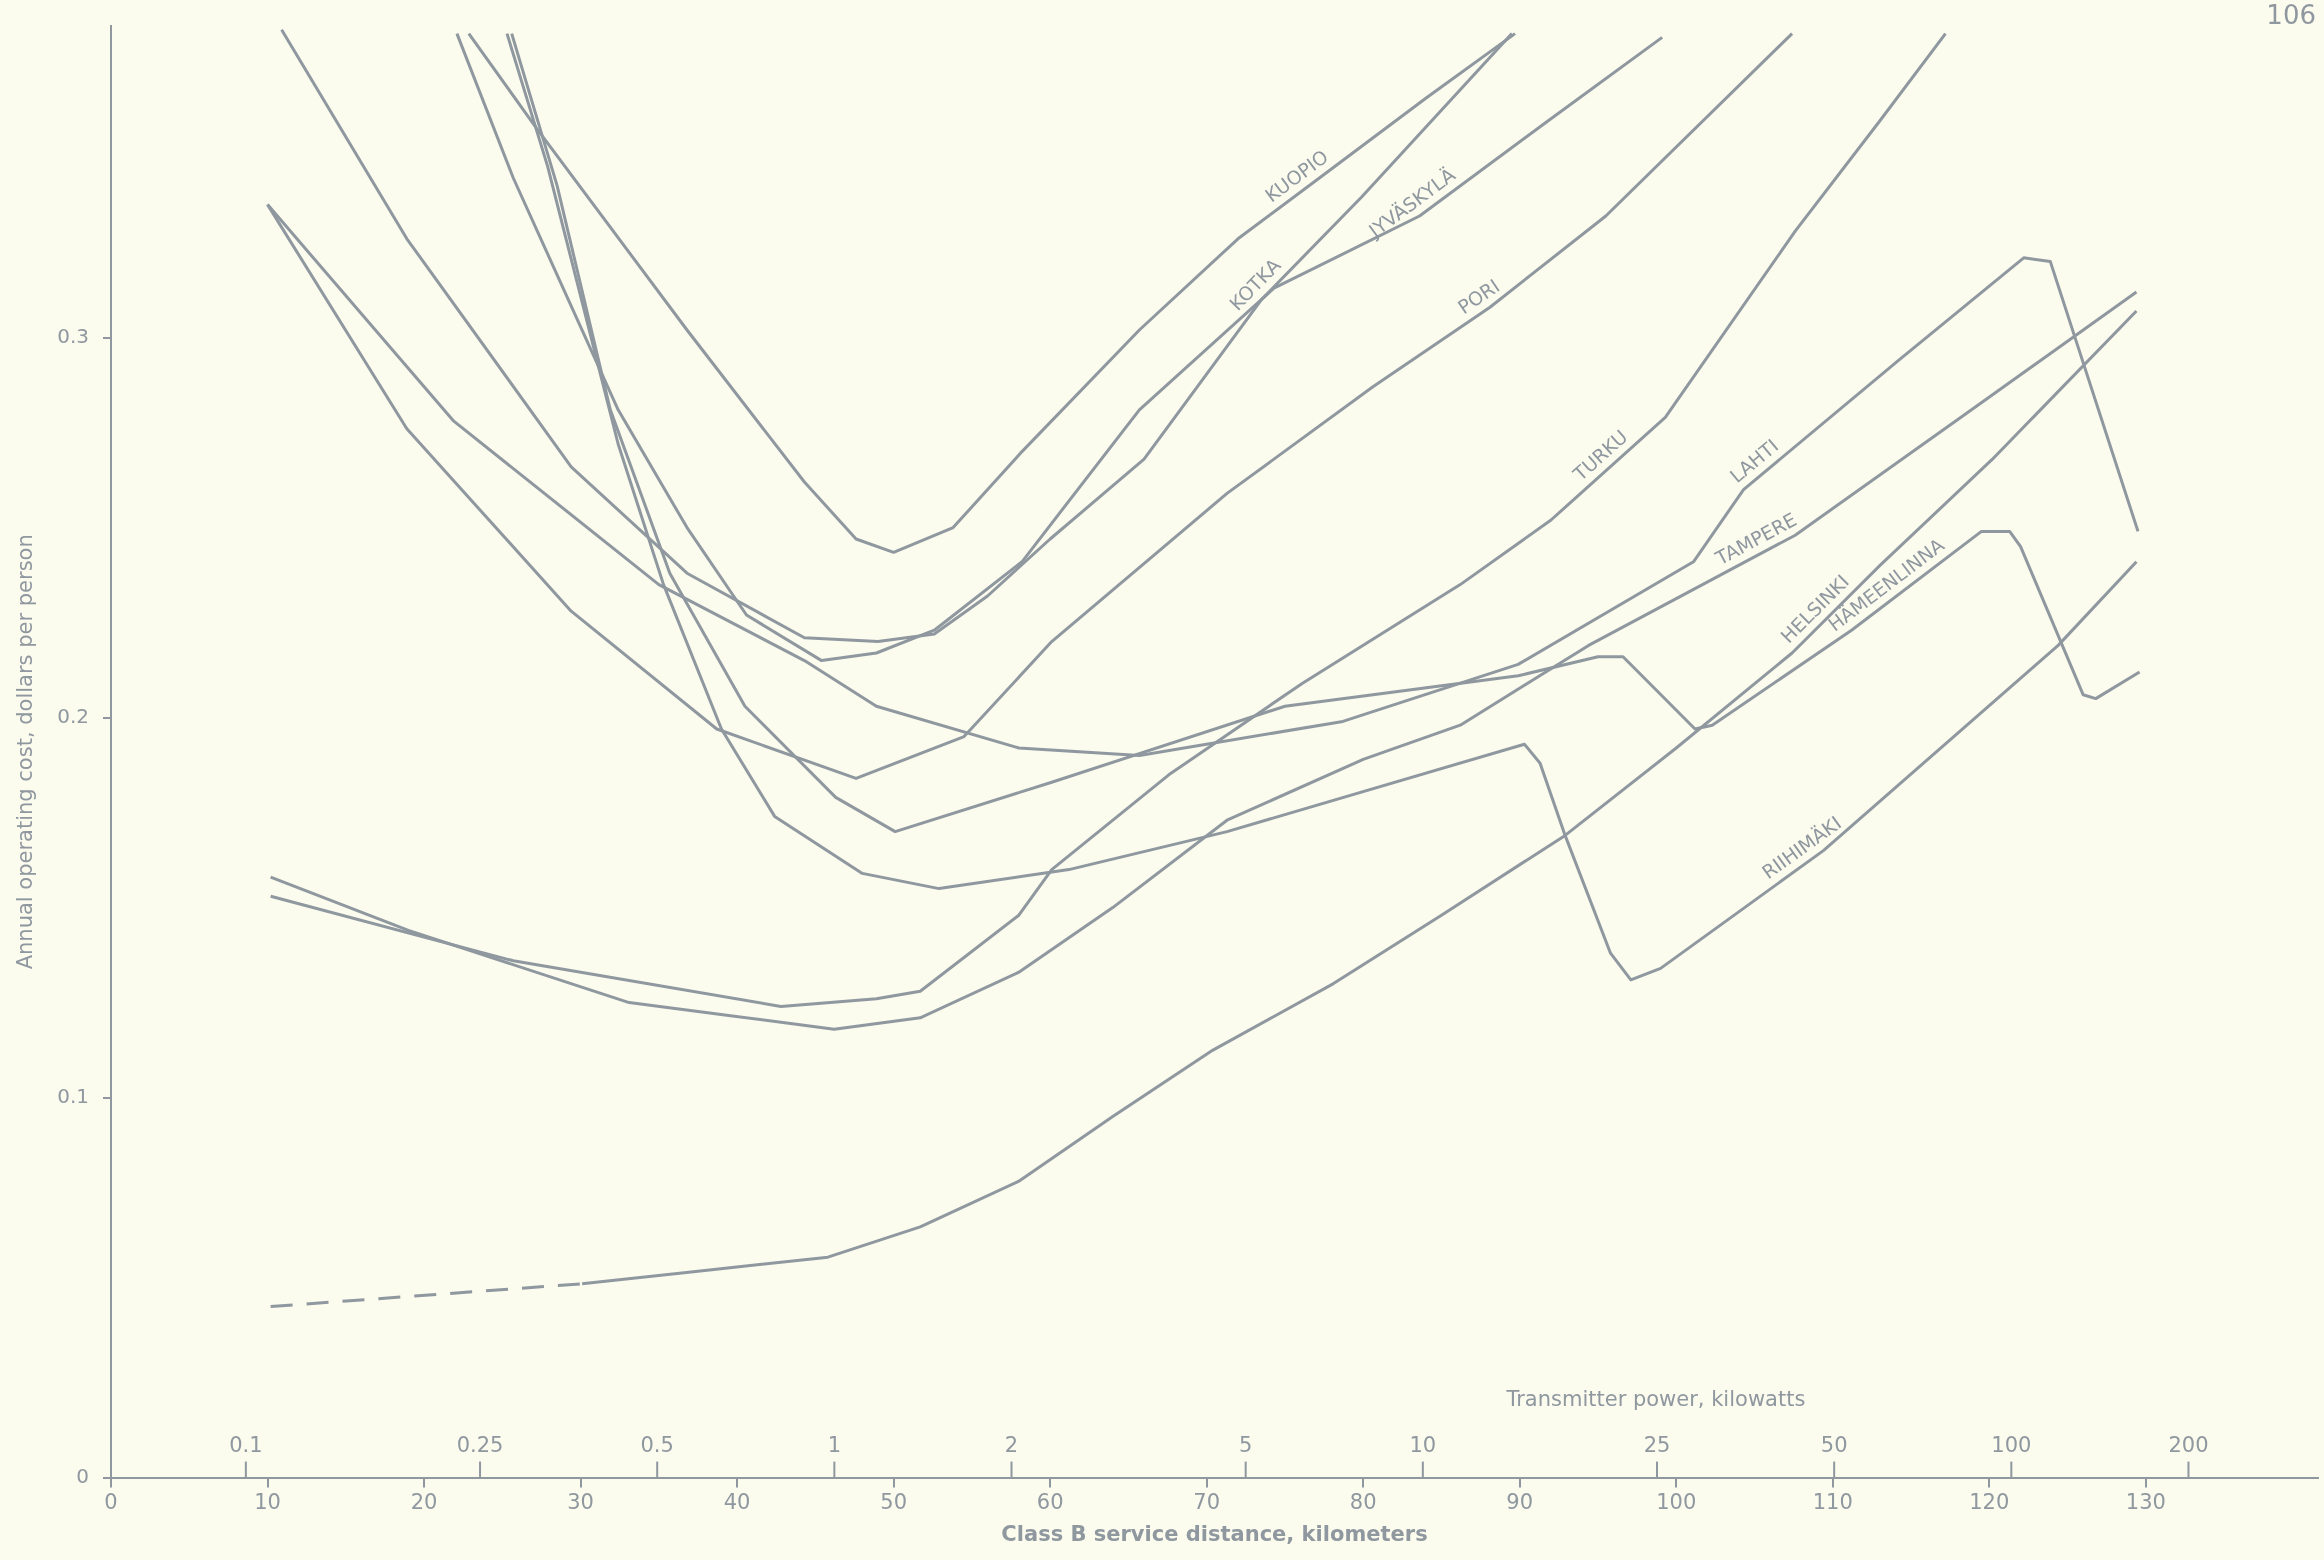  I want to click on x-tick-label: 40, so click(737, 1501).